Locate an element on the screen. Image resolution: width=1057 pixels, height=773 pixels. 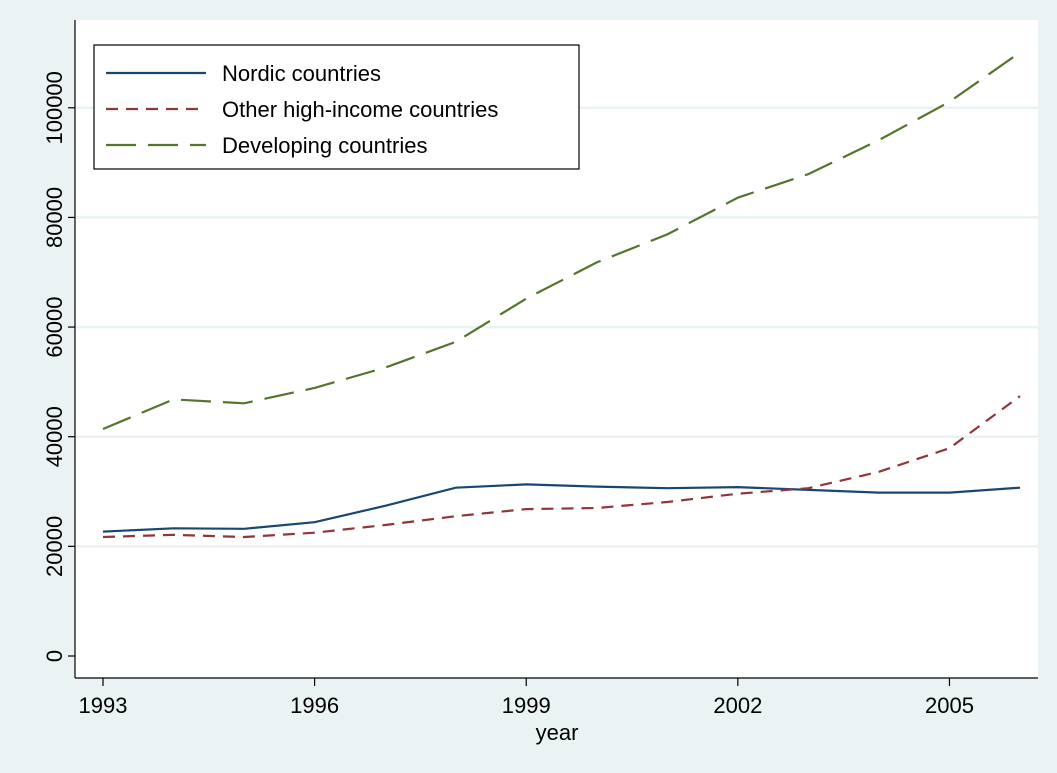
legend-box is located at coordinates (336, 107).